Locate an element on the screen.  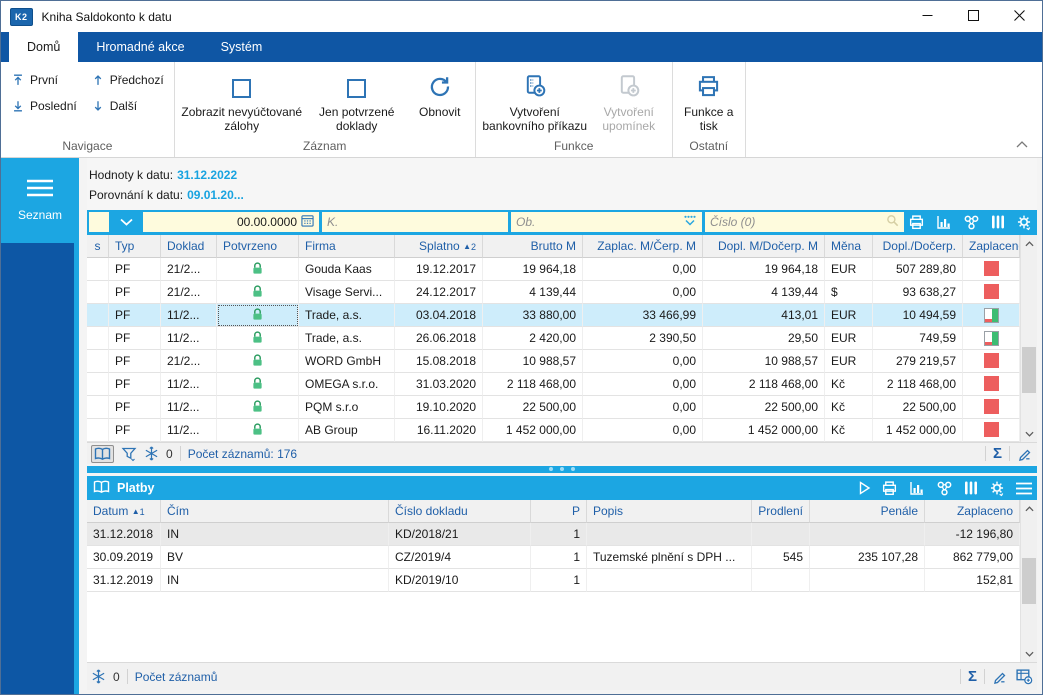
functions-print-button: Funkce a tisk is located at coordinates (709, 102).